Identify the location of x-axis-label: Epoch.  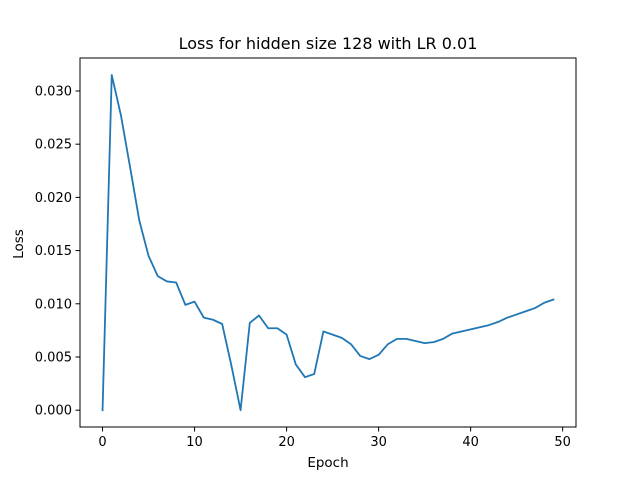
(327, 463).